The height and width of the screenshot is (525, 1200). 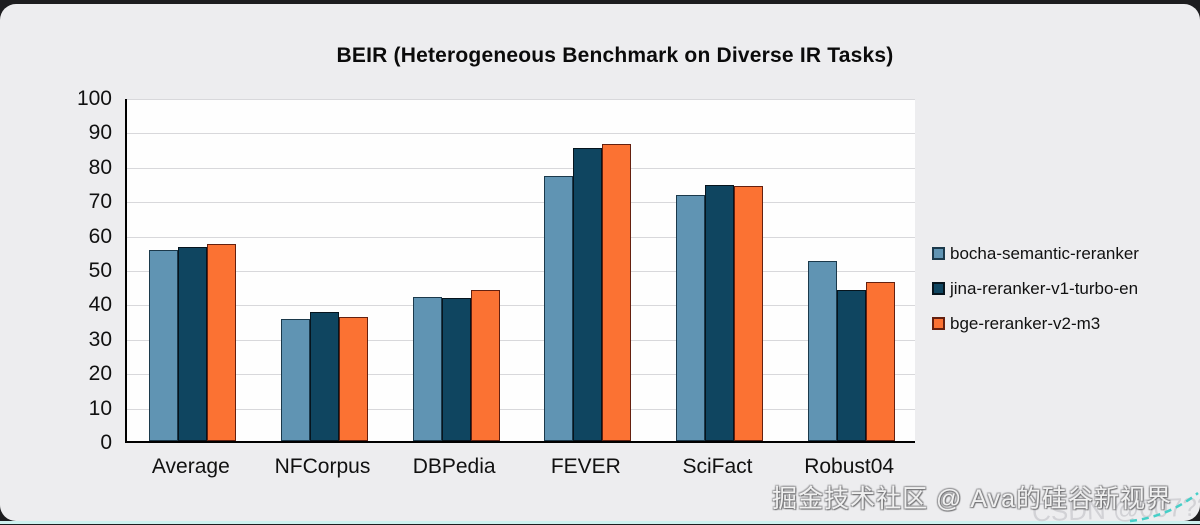 I want to click on legend-item-bge-reranker-v2-m3: bge-reranker-v2-m3, so click(x=1035, y=323).